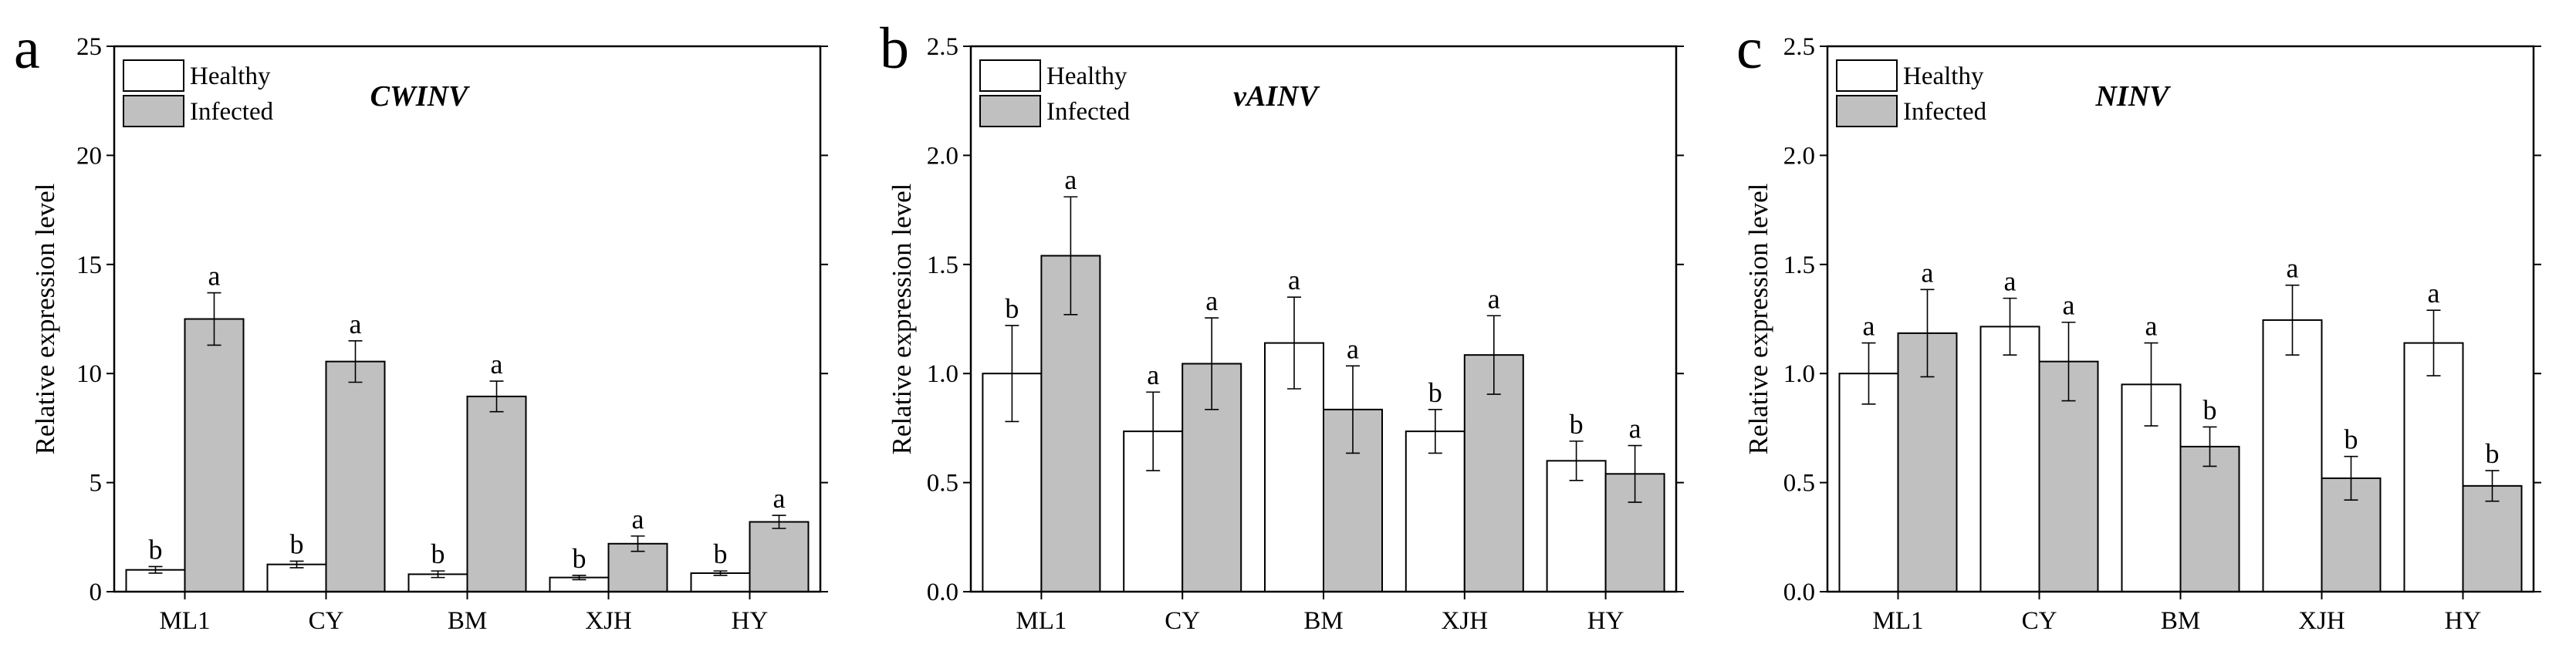 The width and height of the screenshot is (2576, 648). What do you see at coordinates (1799, 265) in the screenshot?
I see `y-tick-label: 1.5` at bounding box center [1799, 265].